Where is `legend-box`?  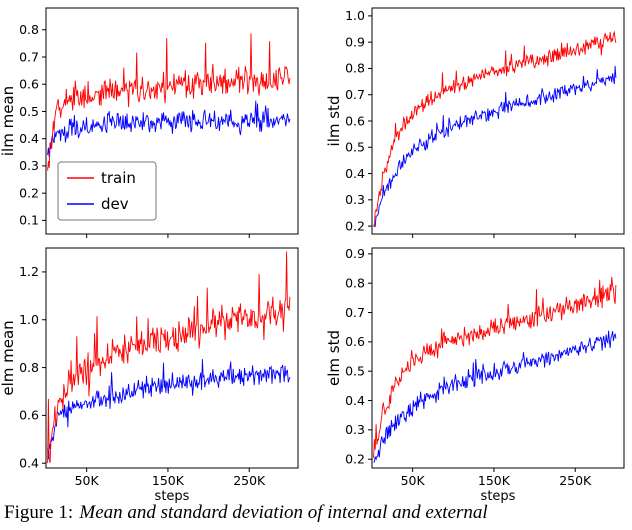
legend-box is located at coordinates (107, 191).